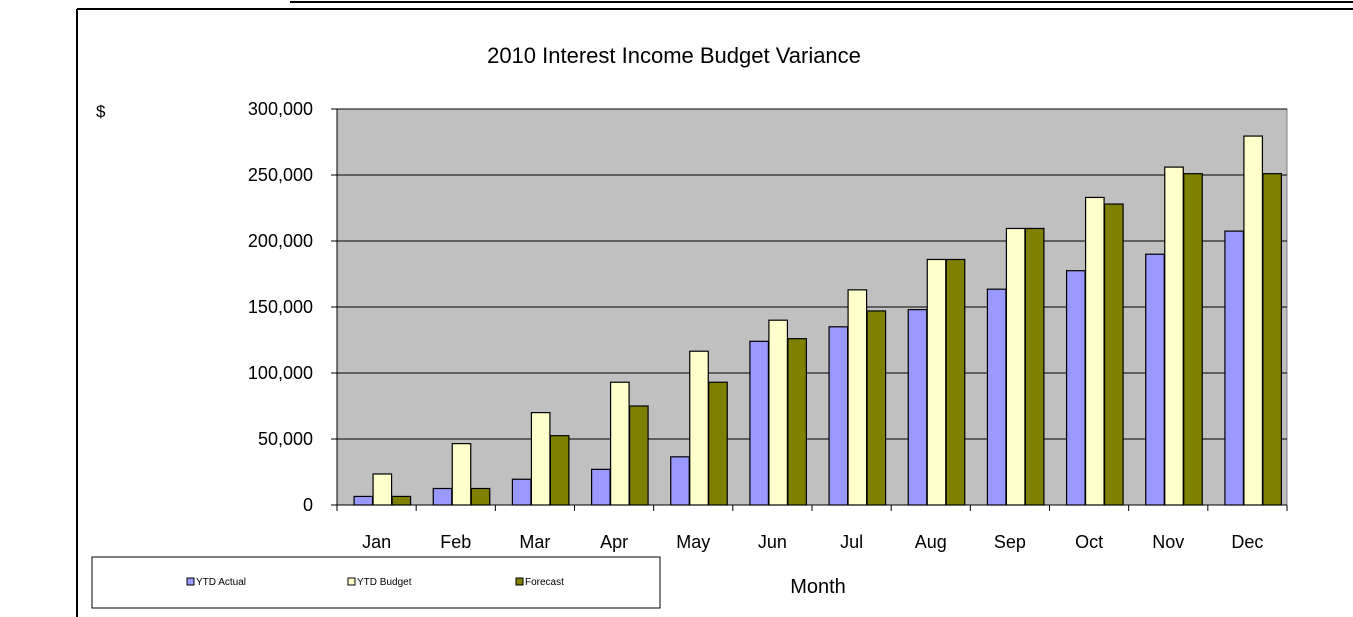 The width and height of the screenshot is (1353, 617). What do you see at coordinates (772, 542) in the screenshot?
I see `x-tick-label: Jun` at bounding box center [772, 542].